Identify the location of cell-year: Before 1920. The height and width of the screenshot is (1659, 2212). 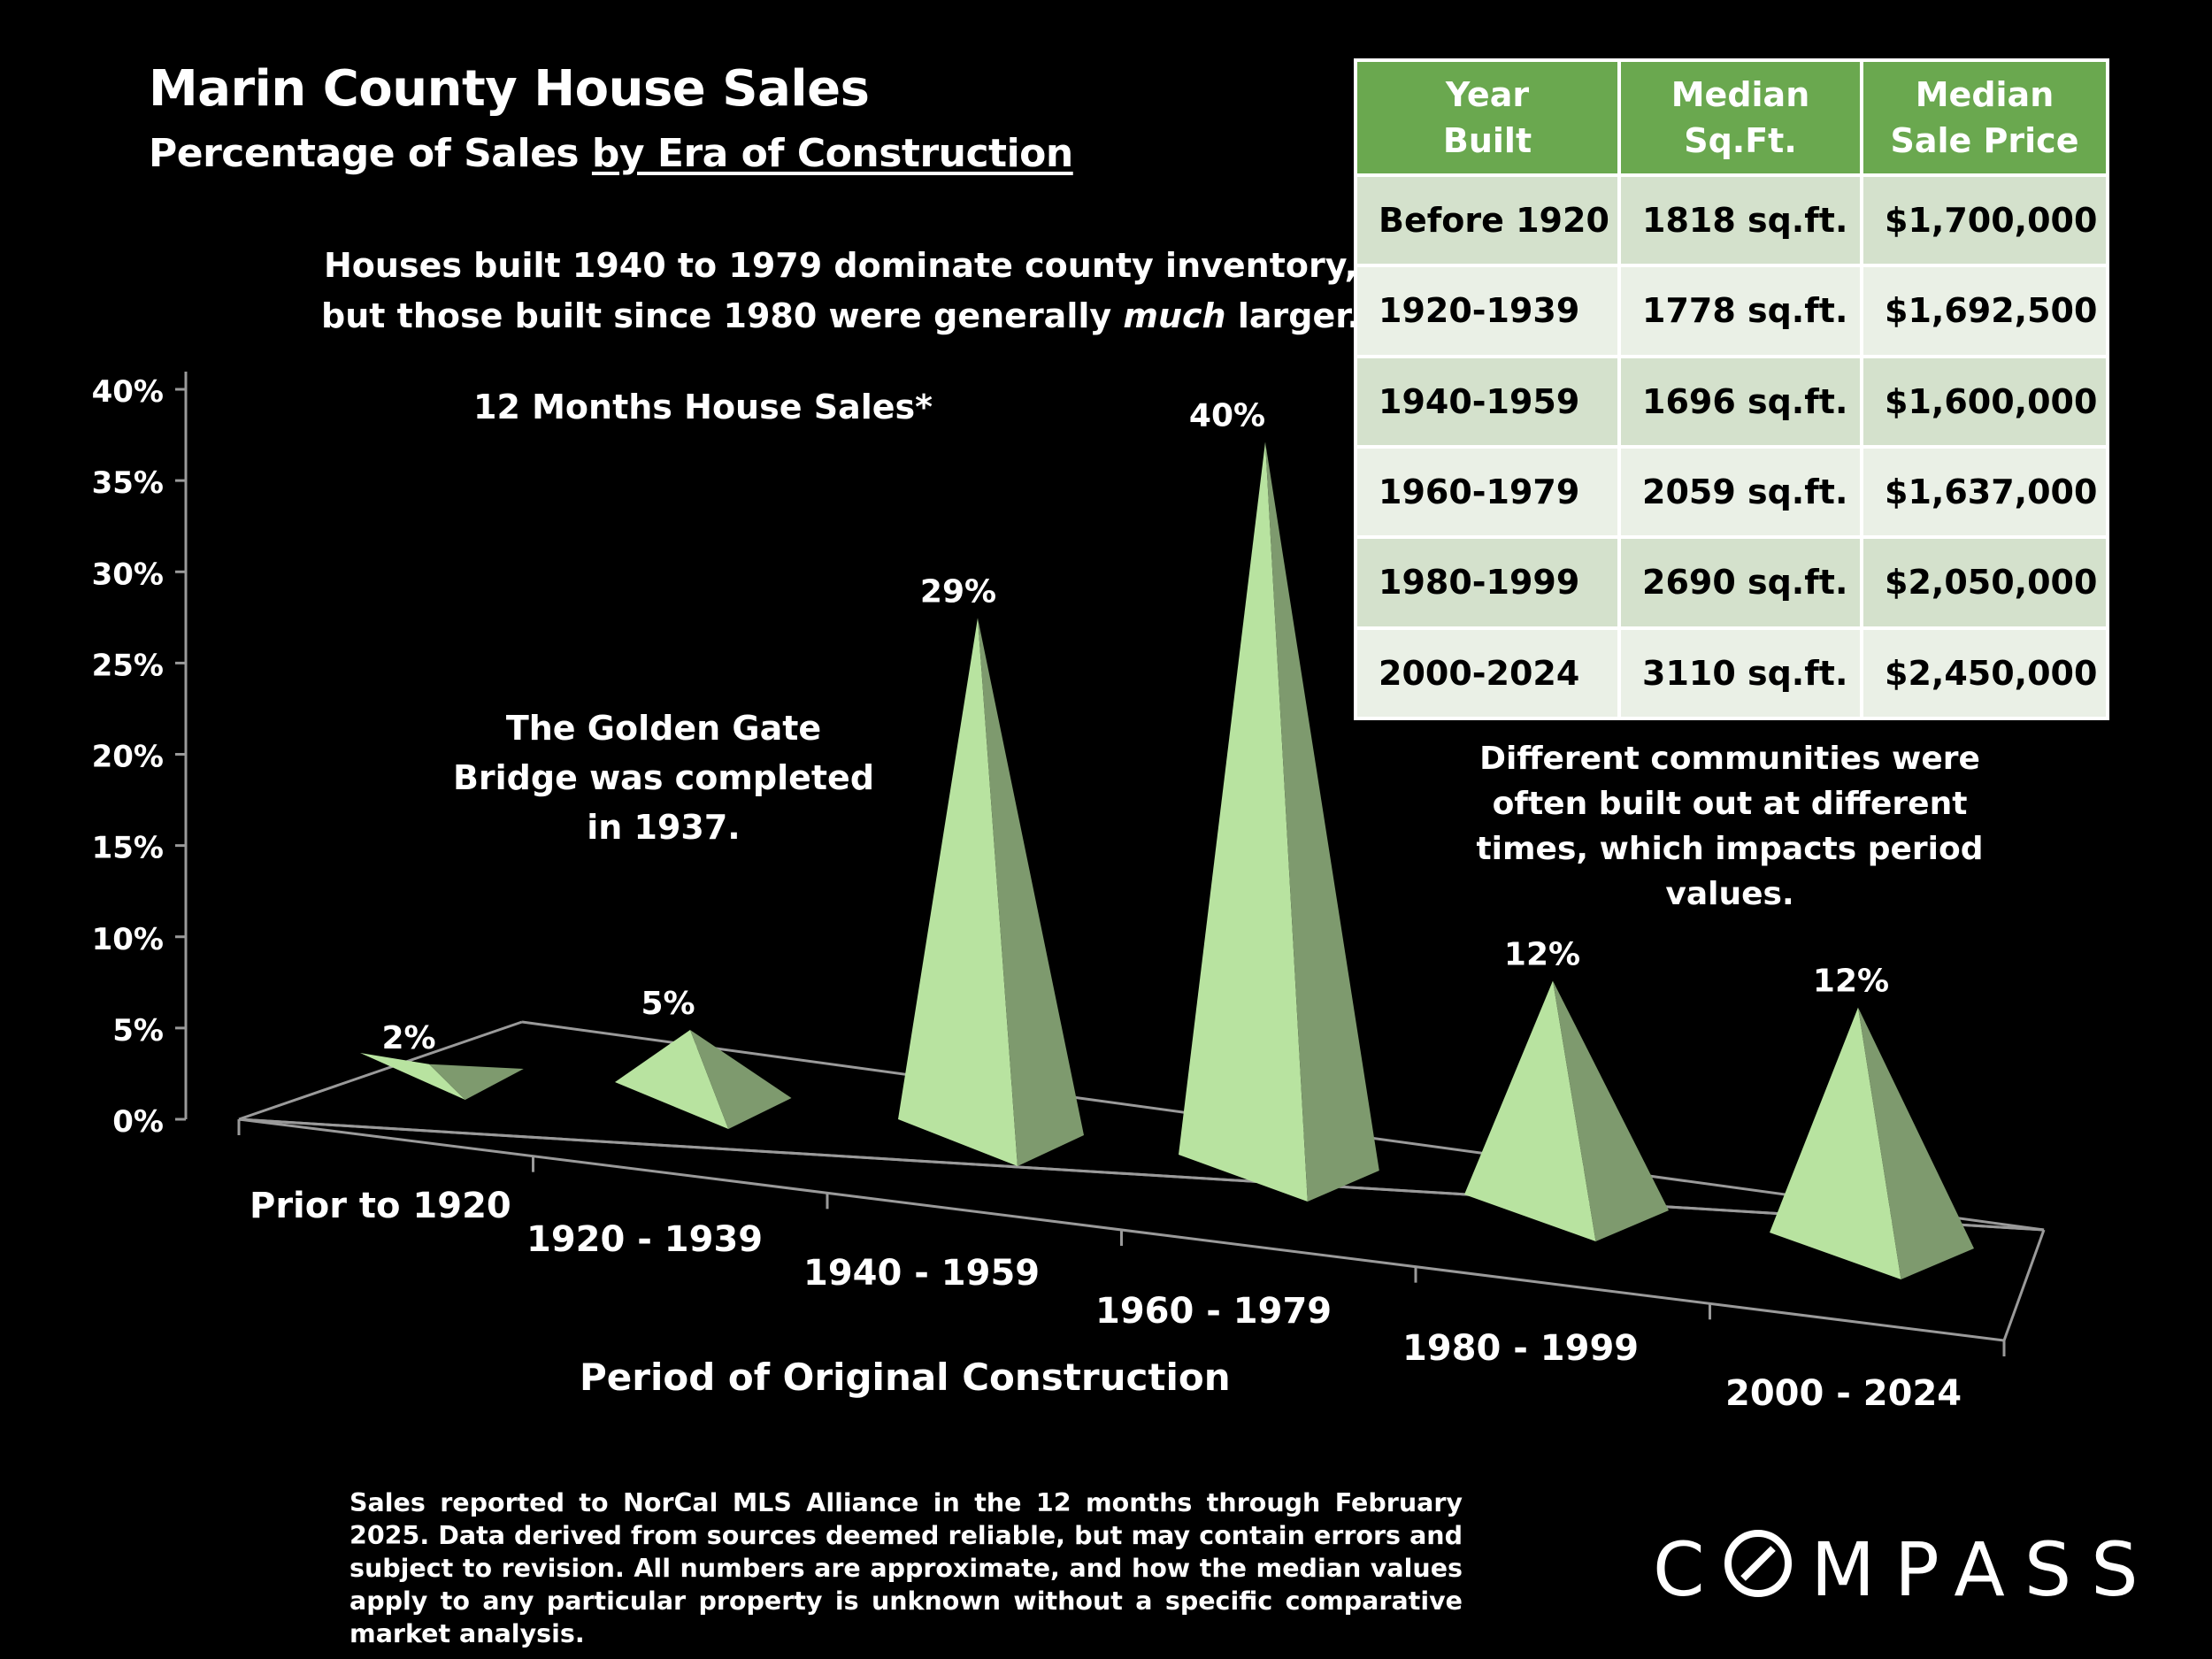
(1488, 221).